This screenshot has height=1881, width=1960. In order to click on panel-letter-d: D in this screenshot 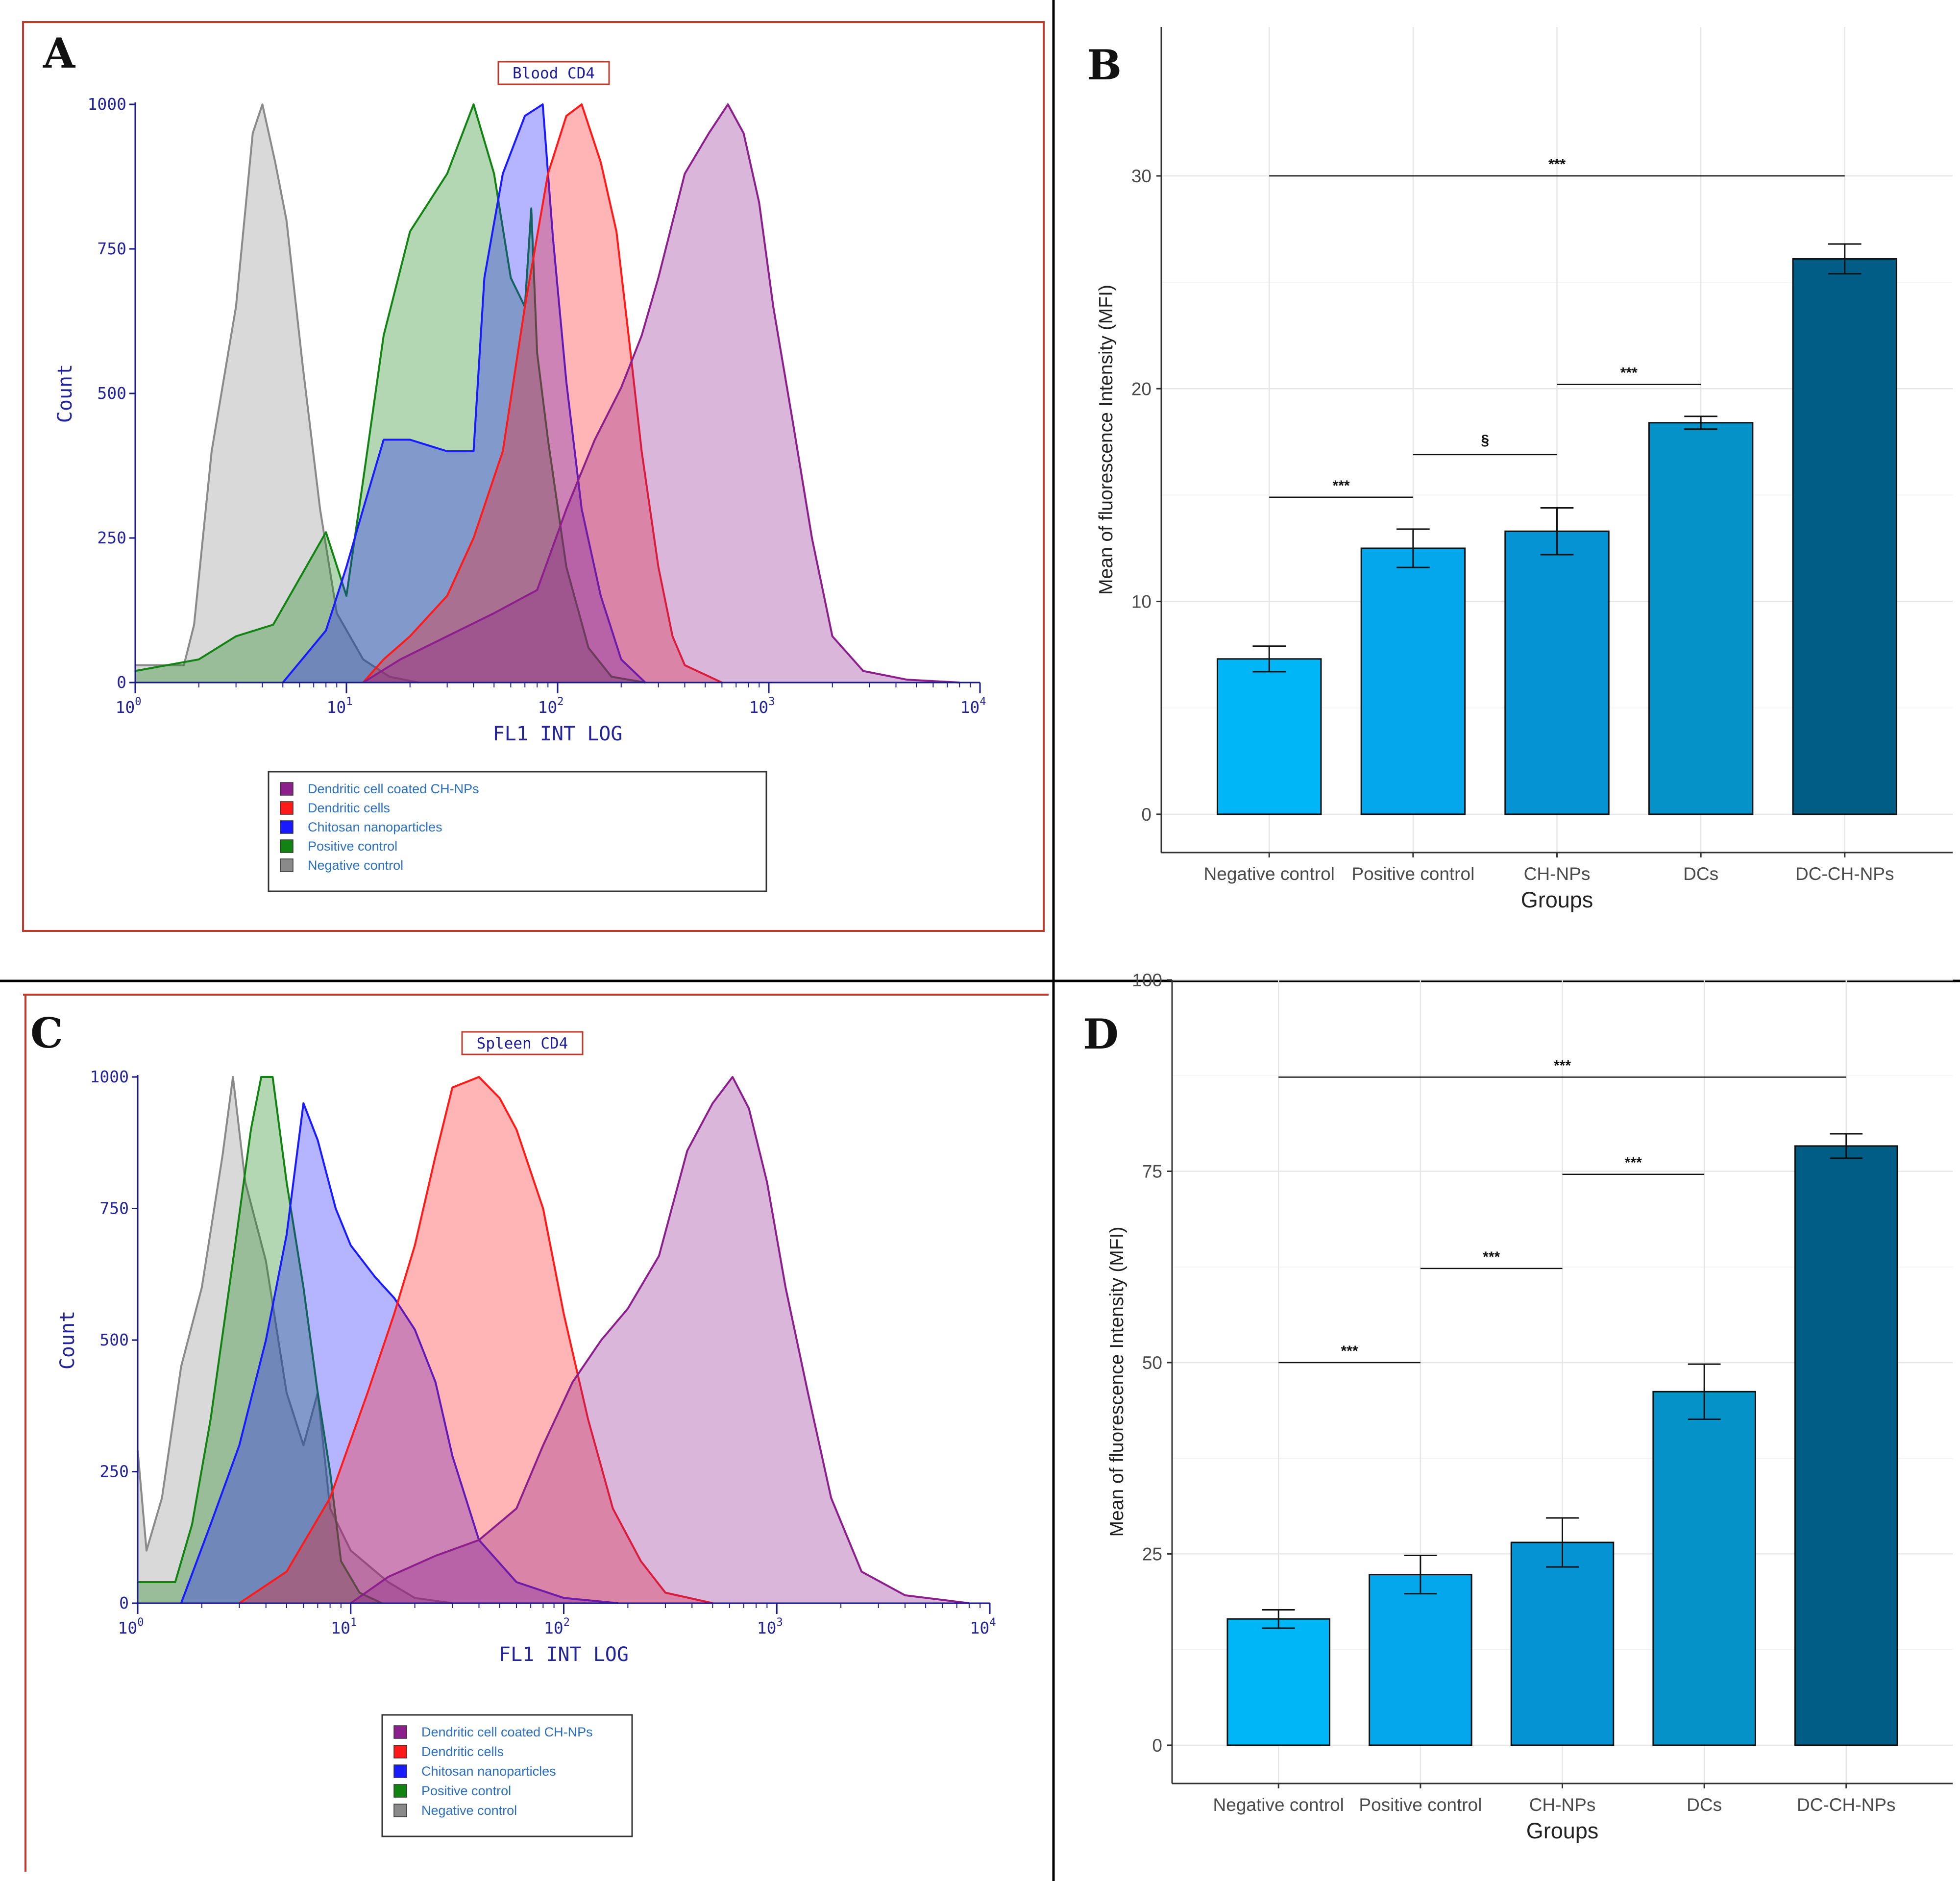, I will do `click(1101, 1034)`.